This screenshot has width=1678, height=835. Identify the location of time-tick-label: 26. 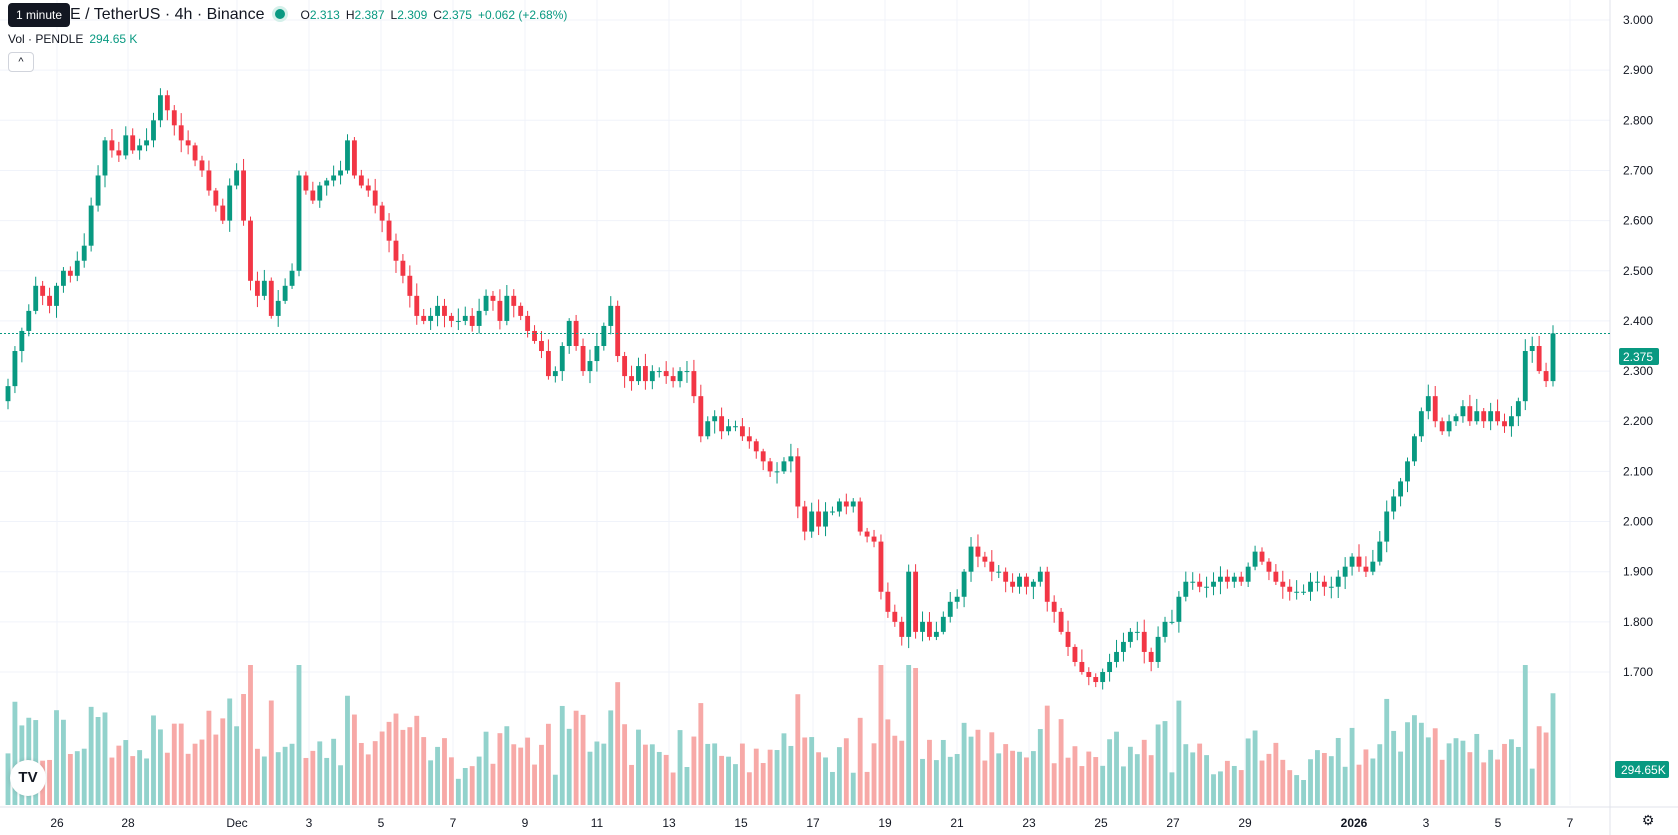
(57, 823).